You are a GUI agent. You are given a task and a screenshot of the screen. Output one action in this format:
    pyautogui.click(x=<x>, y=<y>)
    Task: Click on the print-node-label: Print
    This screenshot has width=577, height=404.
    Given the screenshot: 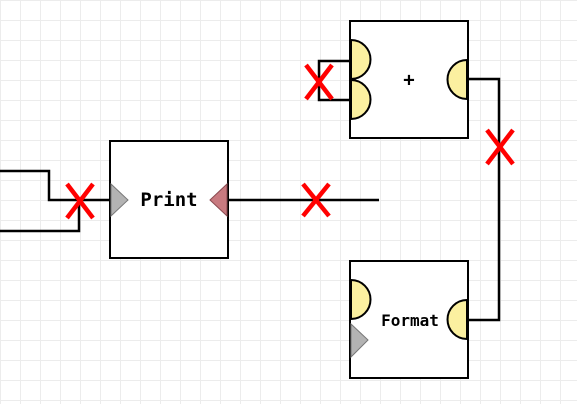 What is the action you would take?
    pyautogui.click(x=168, y=200)
    